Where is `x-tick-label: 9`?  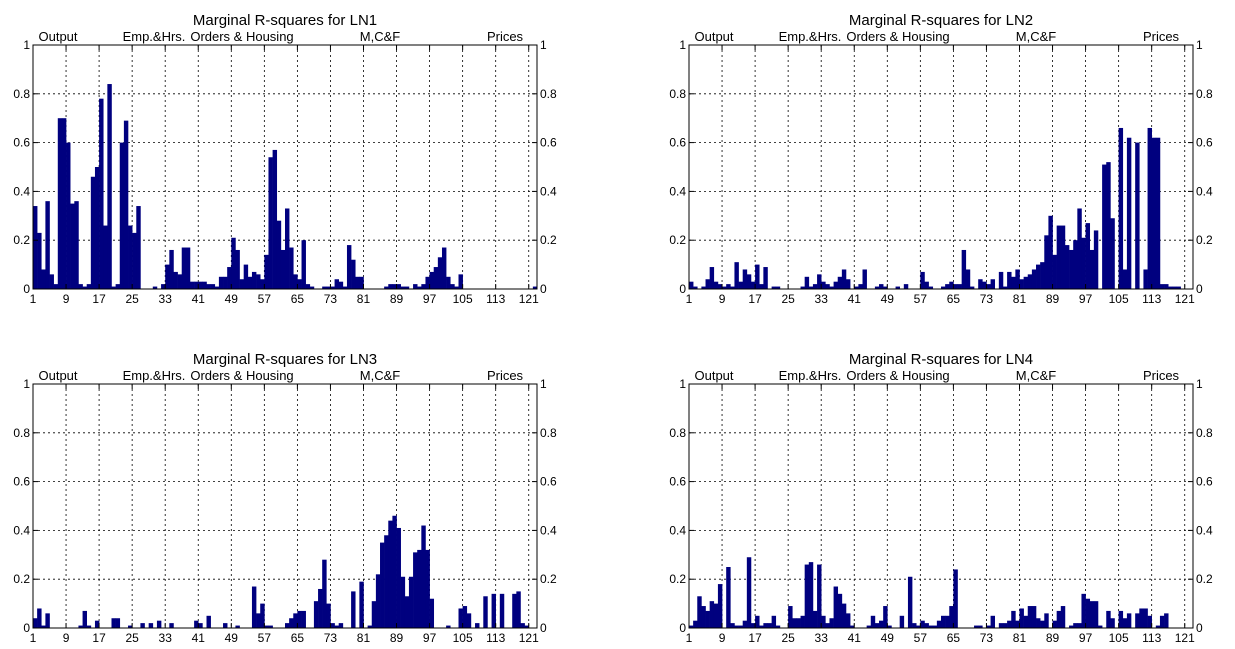 x-tick-label: 9 is located at coordinates (722, 299).